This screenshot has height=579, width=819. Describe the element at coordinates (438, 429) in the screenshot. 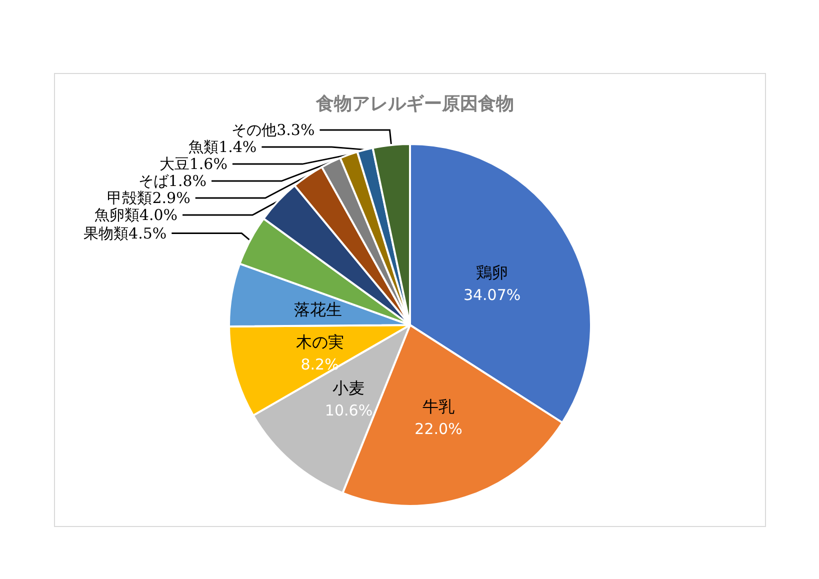

I see `data-label: 22.0%` at that location.